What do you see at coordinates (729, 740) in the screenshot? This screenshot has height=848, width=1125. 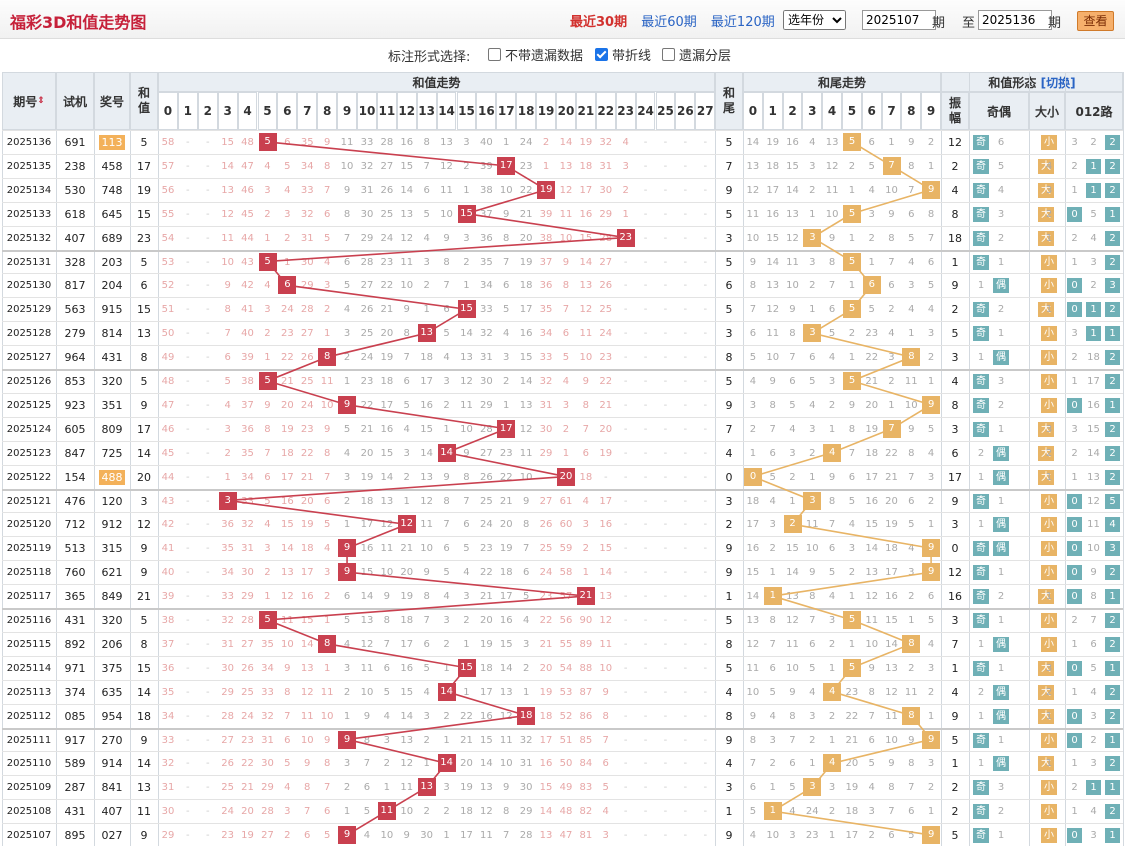 I see `hewei-cell: 9` at bounding box center [729, 740].